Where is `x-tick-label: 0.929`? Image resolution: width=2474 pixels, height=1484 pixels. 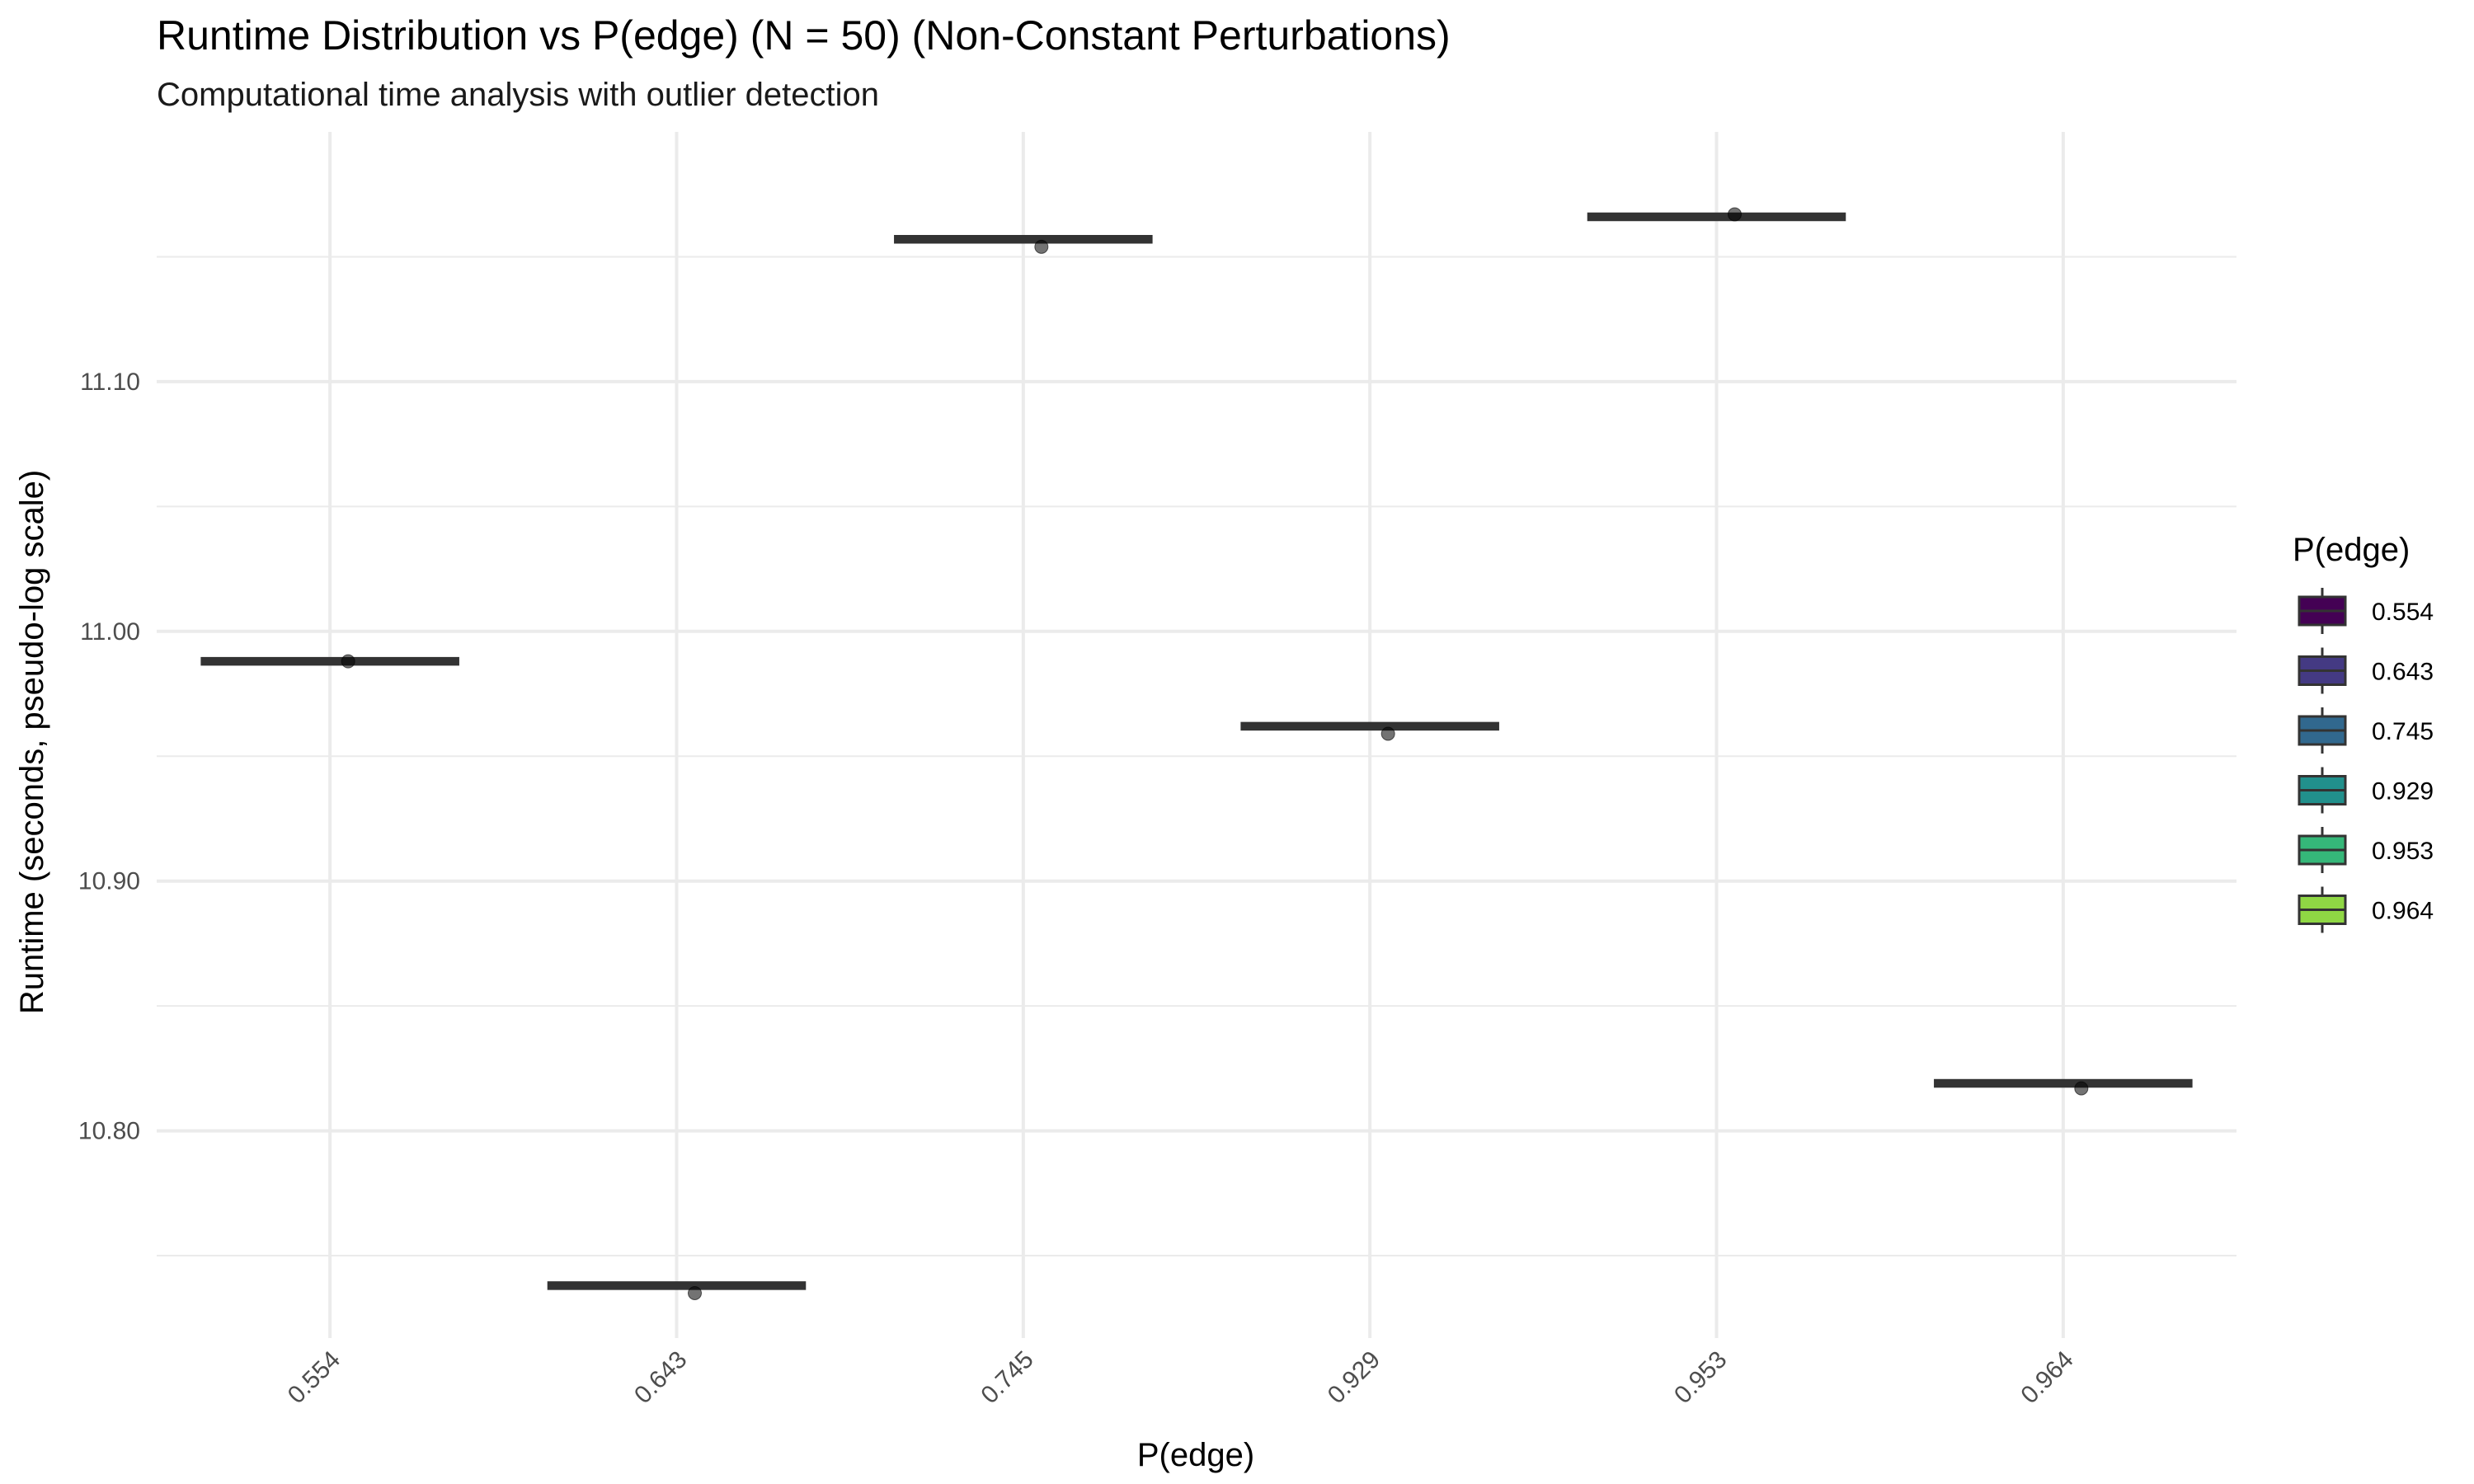 x-tick-label: 0.929 is located at coordinates (1354, 1377).